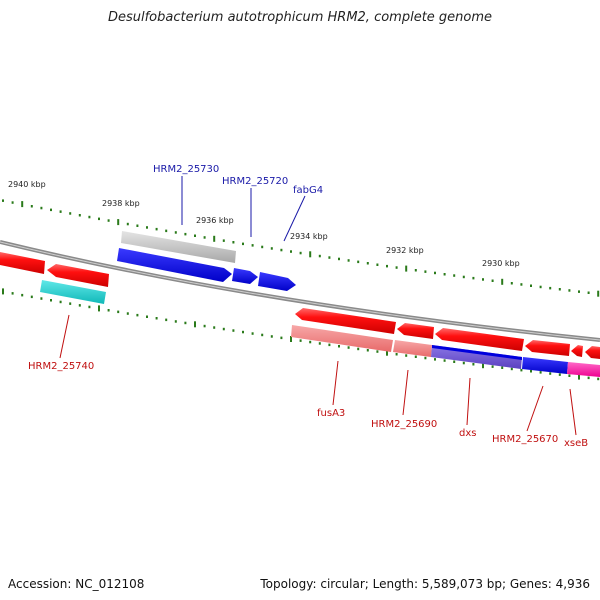  What do you see at coordinates (583, 361) in the screenshot?
I see `gene-xseB` at bounding box center [583, 361].